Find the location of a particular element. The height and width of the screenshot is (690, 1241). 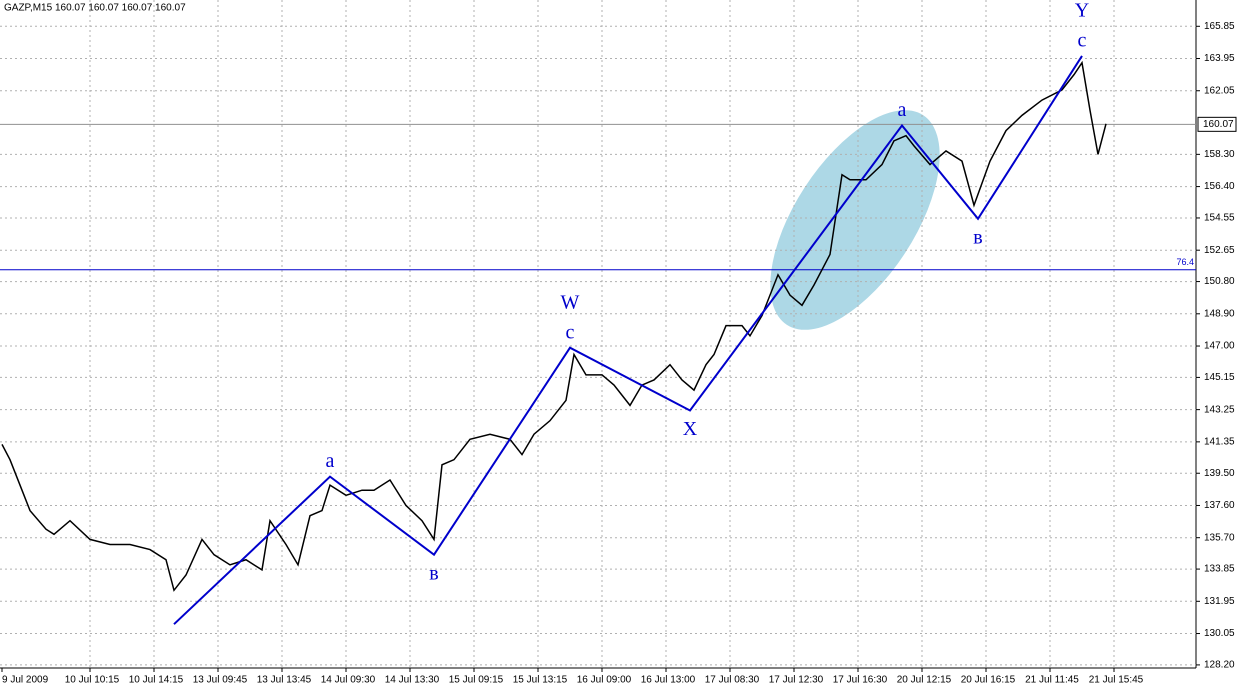

last-price-box is located at coordinates (1217, 124).